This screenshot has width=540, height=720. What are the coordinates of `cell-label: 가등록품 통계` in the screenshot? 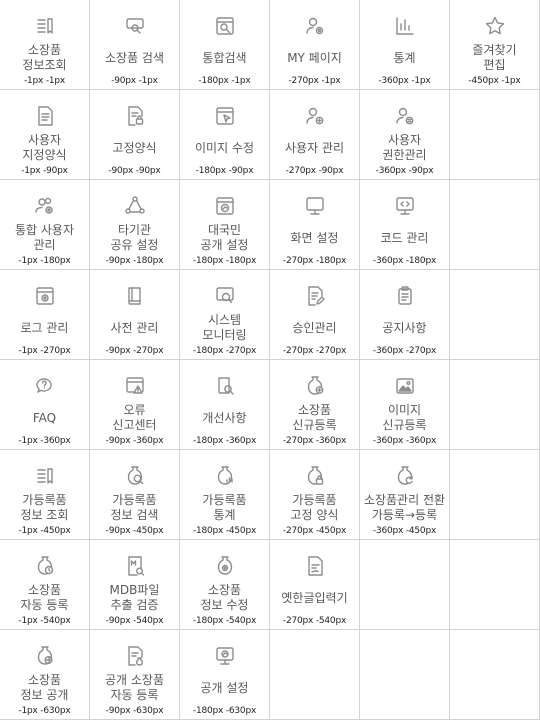 It's located at (224, 507).